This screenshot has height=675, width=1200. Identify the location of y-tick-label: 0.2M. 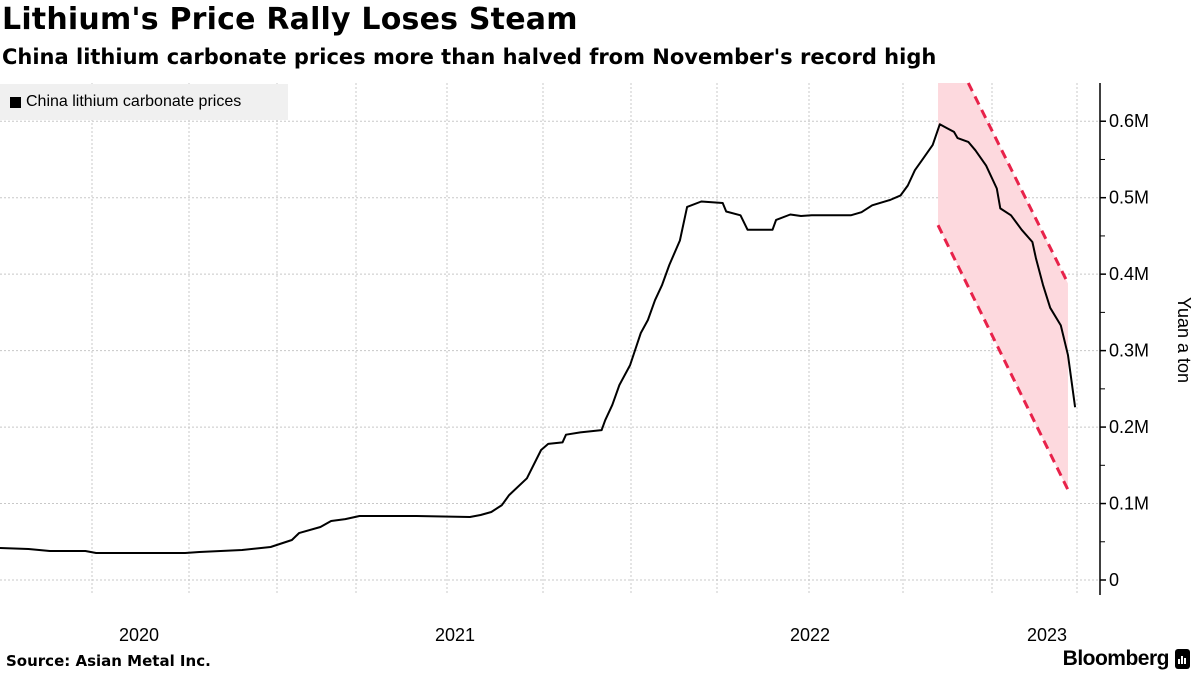
(1129, 427).